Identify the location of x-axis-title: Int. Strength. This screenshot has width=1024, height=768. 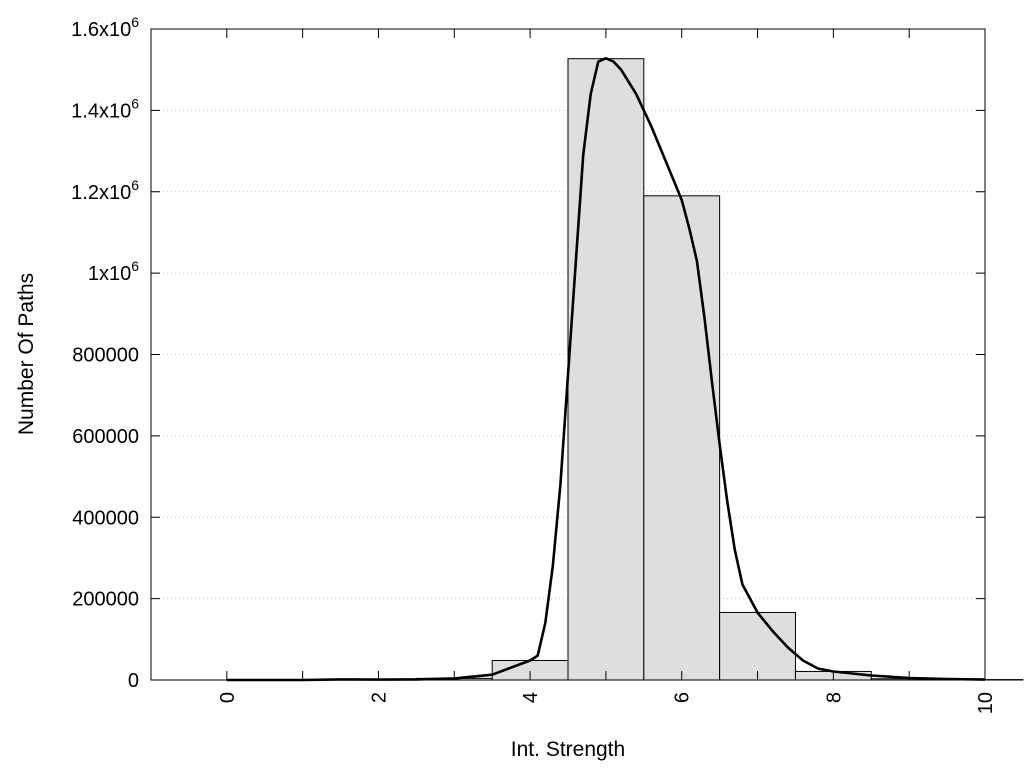
(568, 749).